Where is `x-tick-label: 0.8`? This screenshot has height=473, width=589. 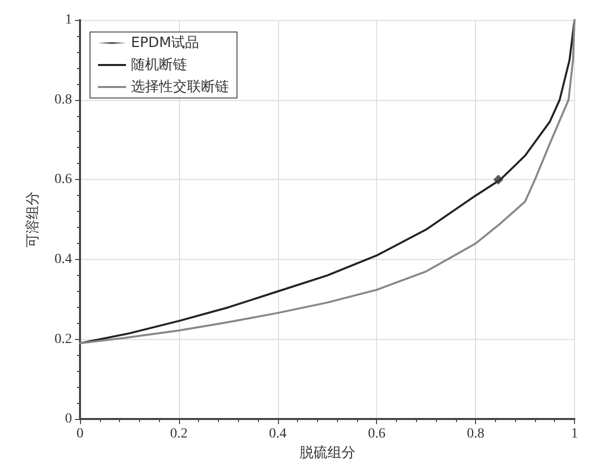
x-tick-label: 0.8 is located at coordinates (475, 434).